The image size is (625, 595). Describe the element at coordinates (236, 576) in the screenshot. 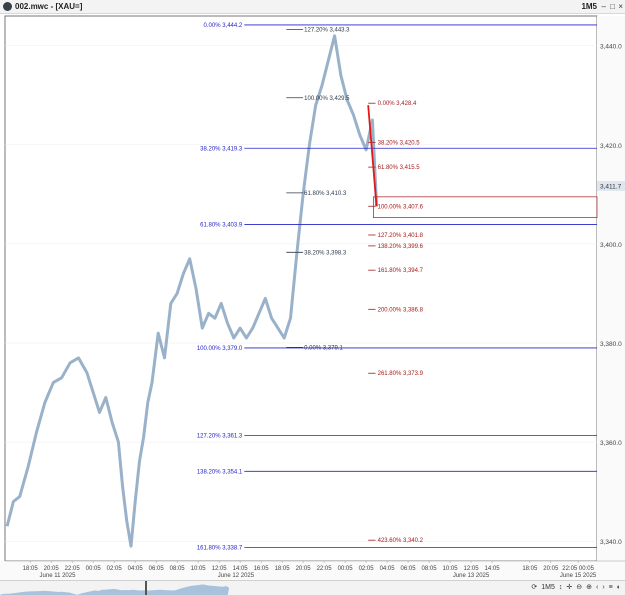

I see `date-label: June 12 2025` at that location.